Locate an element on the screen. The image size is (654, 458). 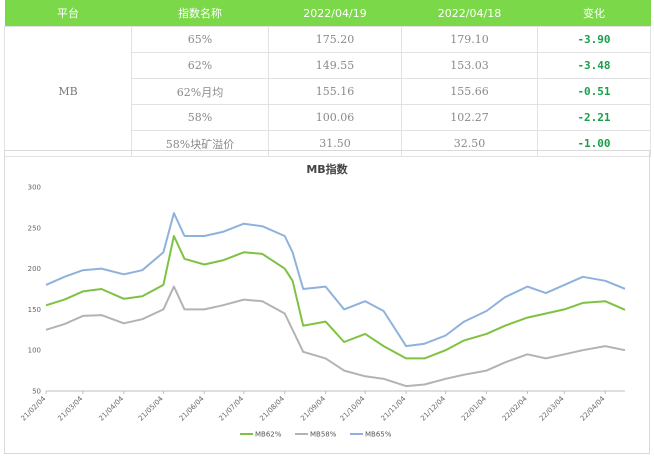
x-tick-label: 21/08/04 is located at coordinates (272, 408).